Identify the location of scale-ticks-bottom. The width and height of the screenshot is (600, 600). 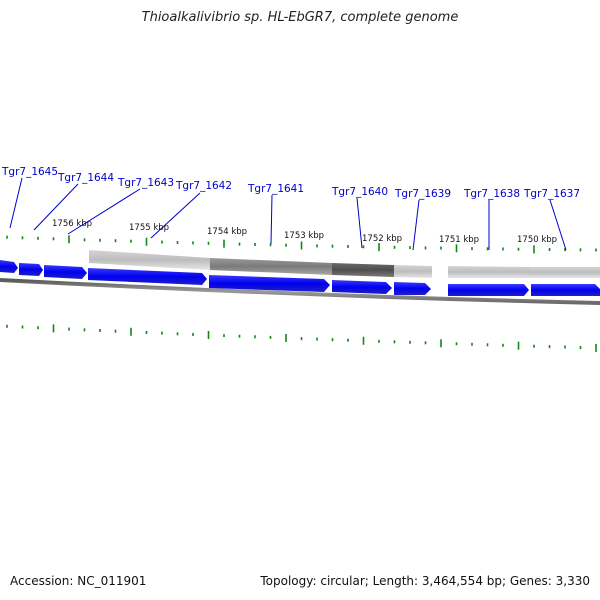
(301, 338).